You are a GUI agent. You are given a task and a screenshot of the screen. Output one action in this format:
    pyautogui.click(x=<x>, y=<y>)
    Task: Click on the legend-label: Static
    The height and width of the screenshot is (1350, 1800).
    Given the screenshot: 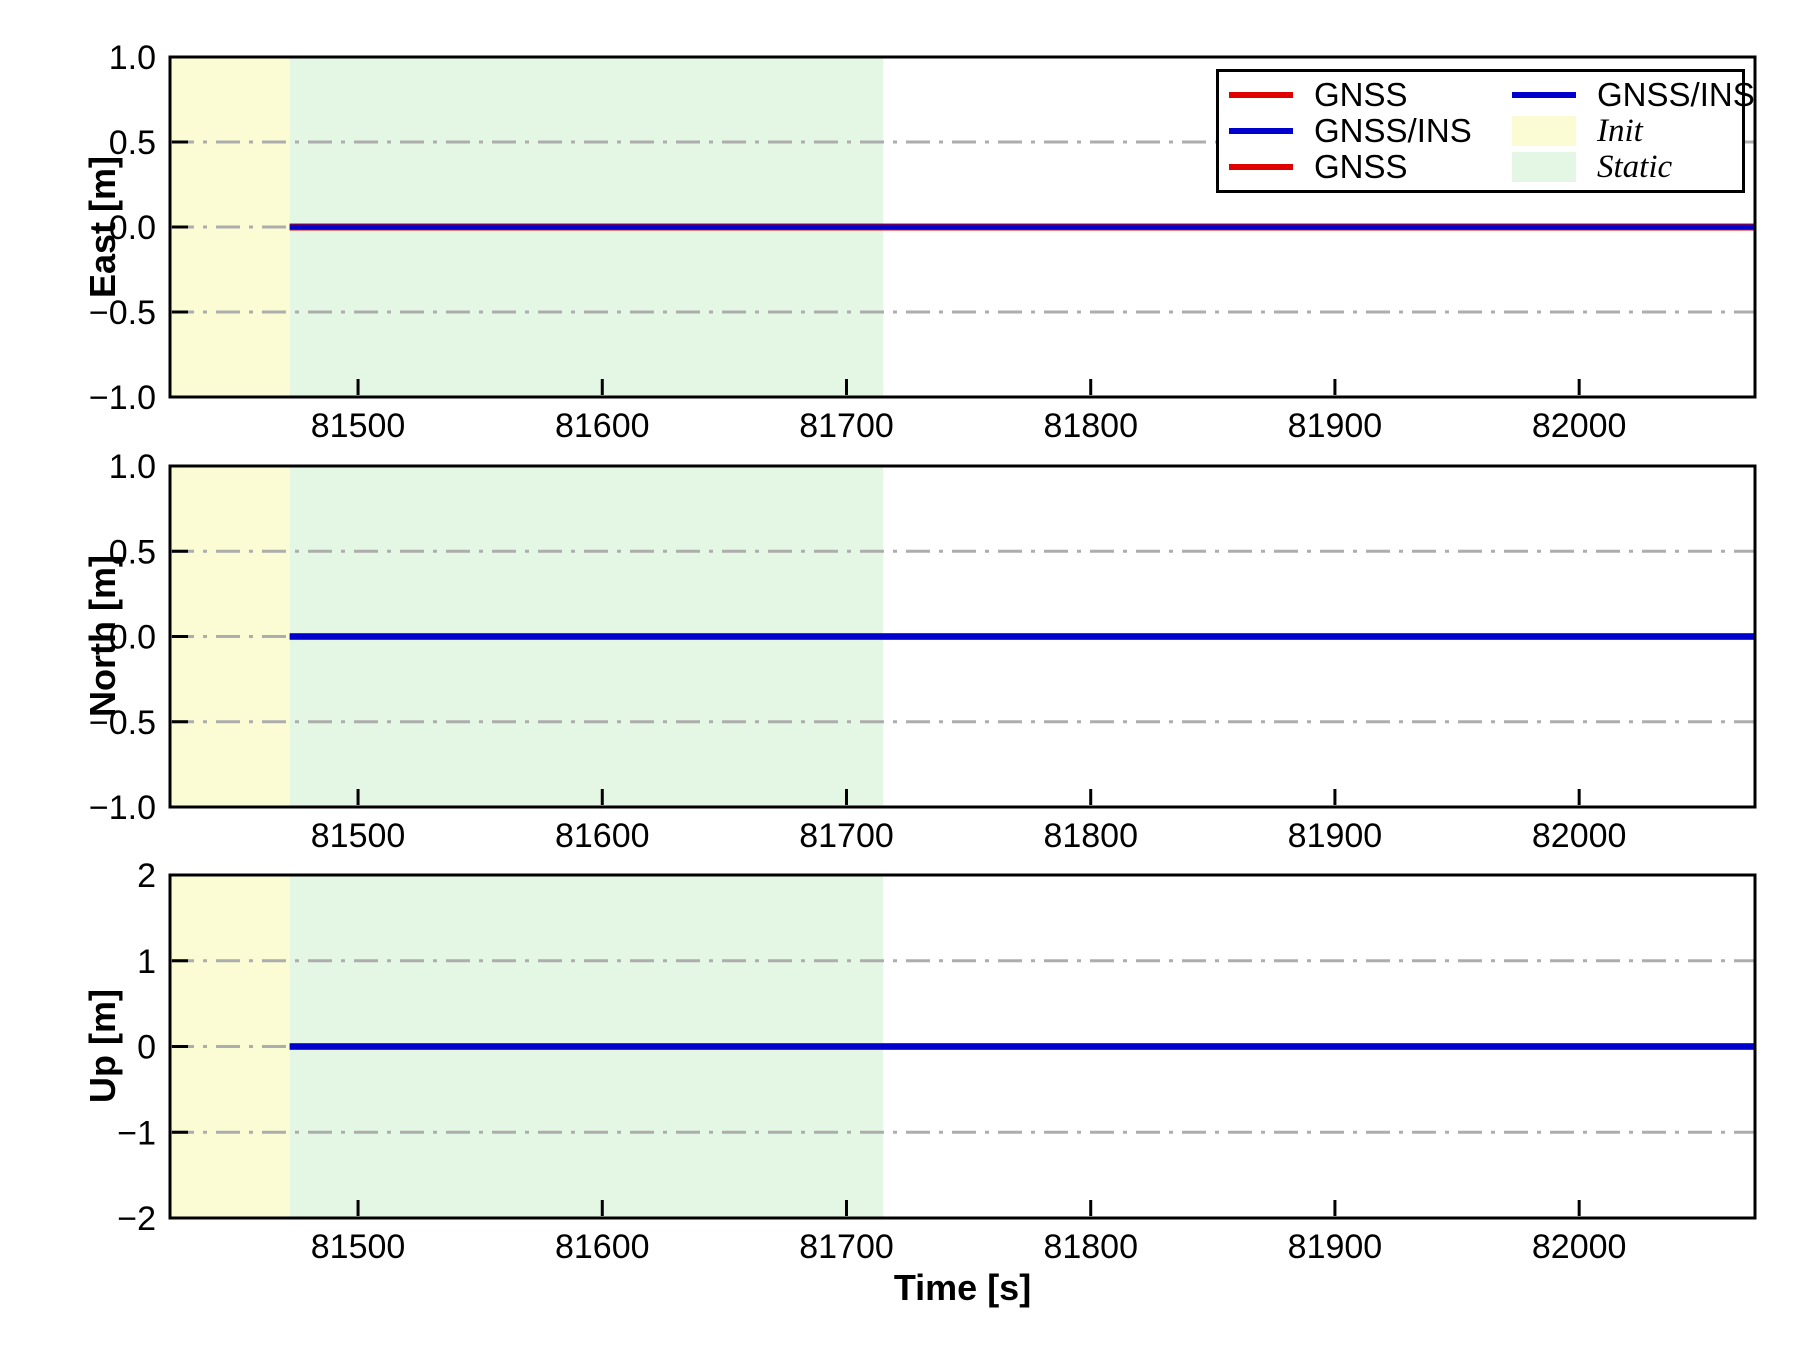 What is the action you would take?
    pyautogui.click(x=1635, y=167)
    